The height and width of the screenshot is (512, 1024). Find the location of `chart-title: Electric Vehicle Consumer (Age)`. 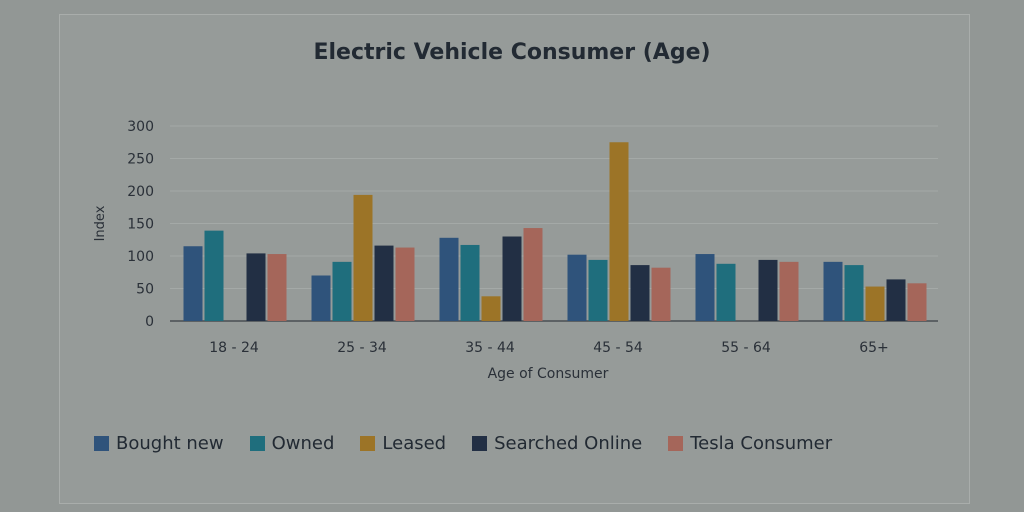

chart-title: Electric Vehicle Consumer (Age) is located at coordinates (512, 52).